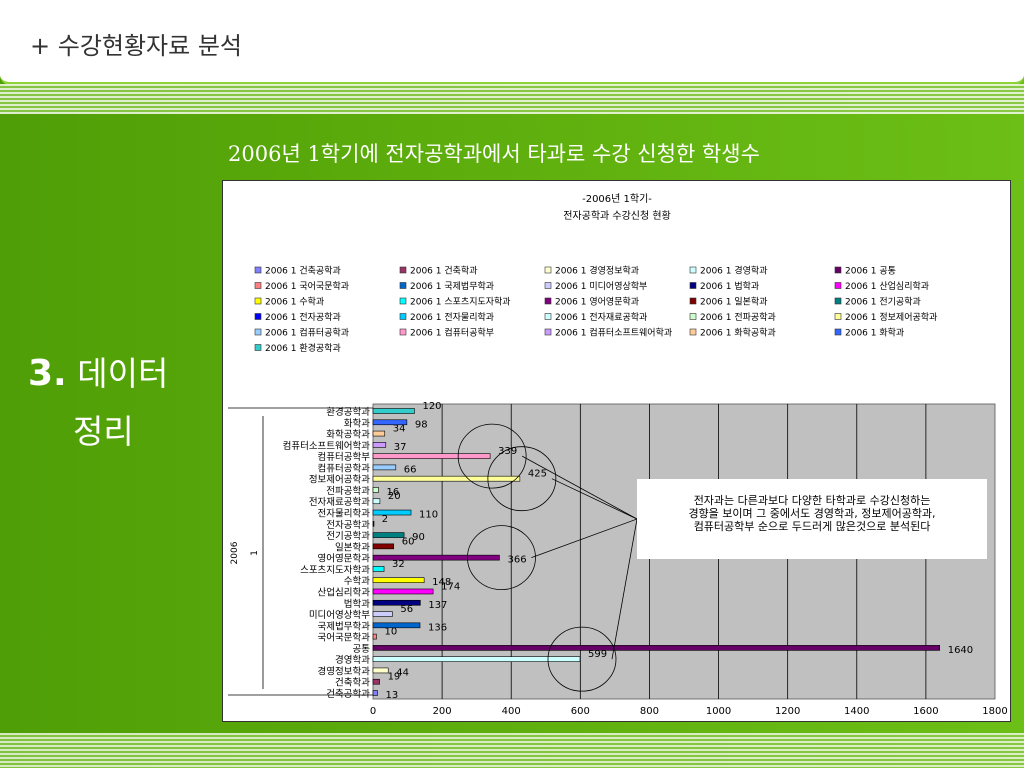  Describe the element at coordinates (335, 570) in the screenshot. I see `category-label: 스포츠지도자학과` at that location.